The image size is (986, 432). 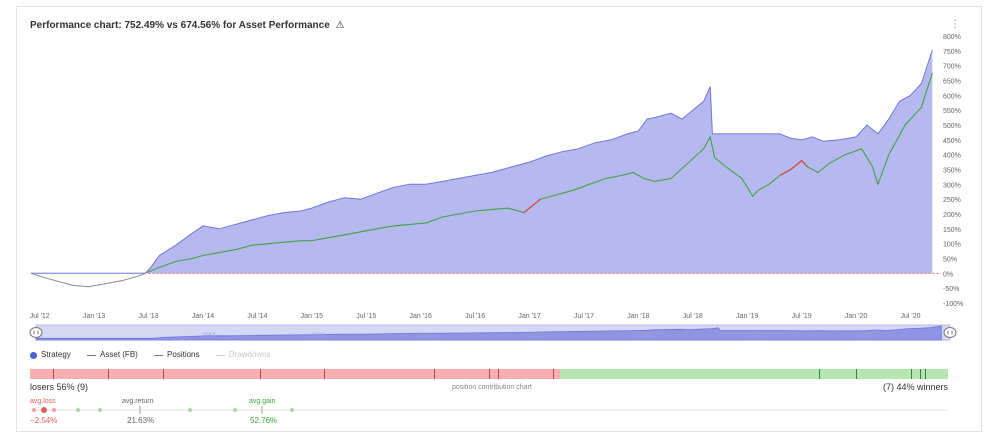 I want to click on x-tick-label: Jul '20, so click(x=911, y=316).